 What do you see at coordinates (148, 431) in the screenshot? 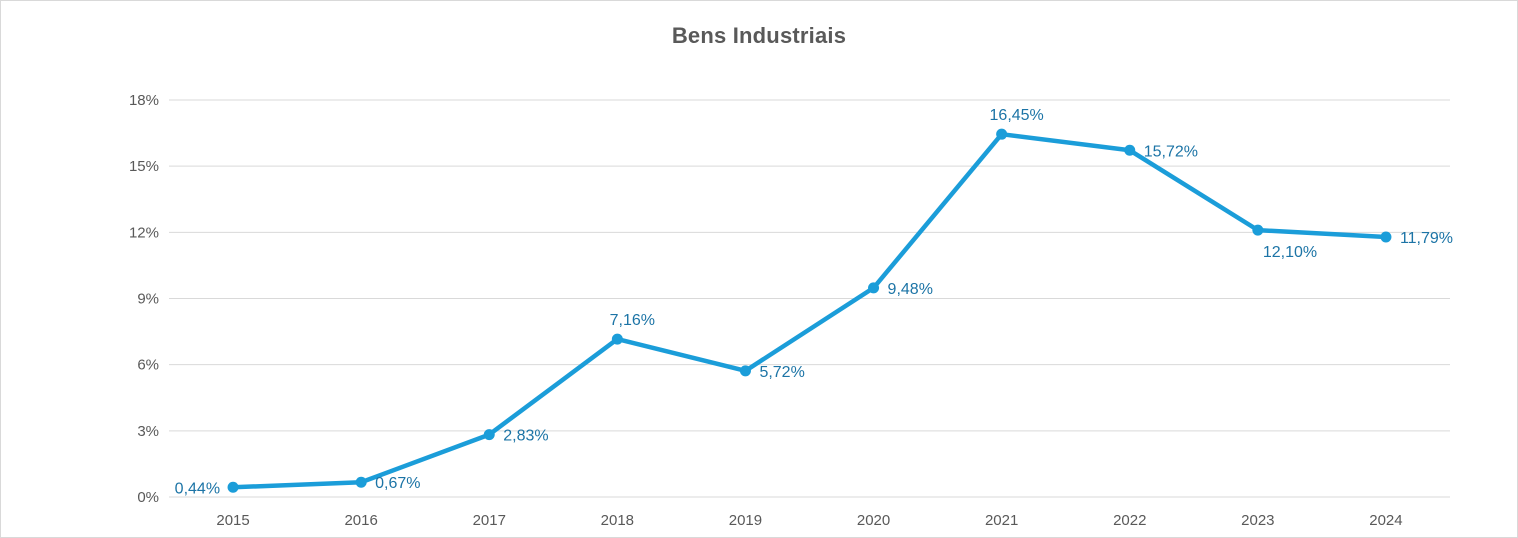
I see `y-axis-tick-label: 3%` at bounding box center [148, 431].